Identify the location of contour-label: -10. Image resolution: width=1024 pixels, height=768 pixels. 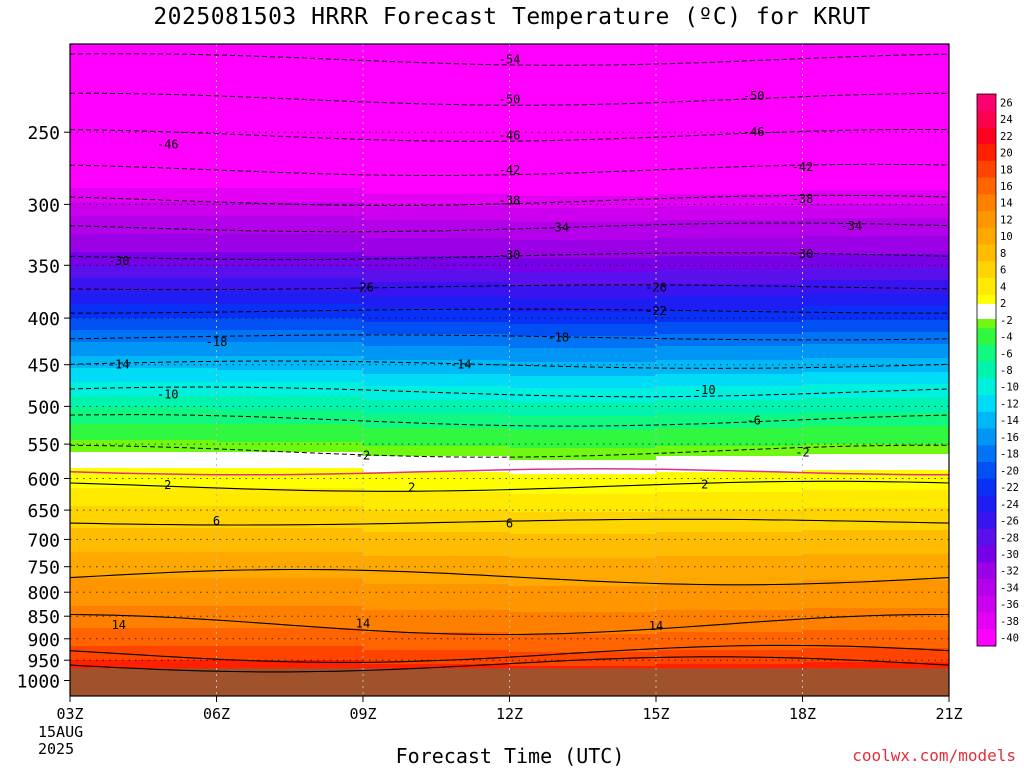
(705, 390).